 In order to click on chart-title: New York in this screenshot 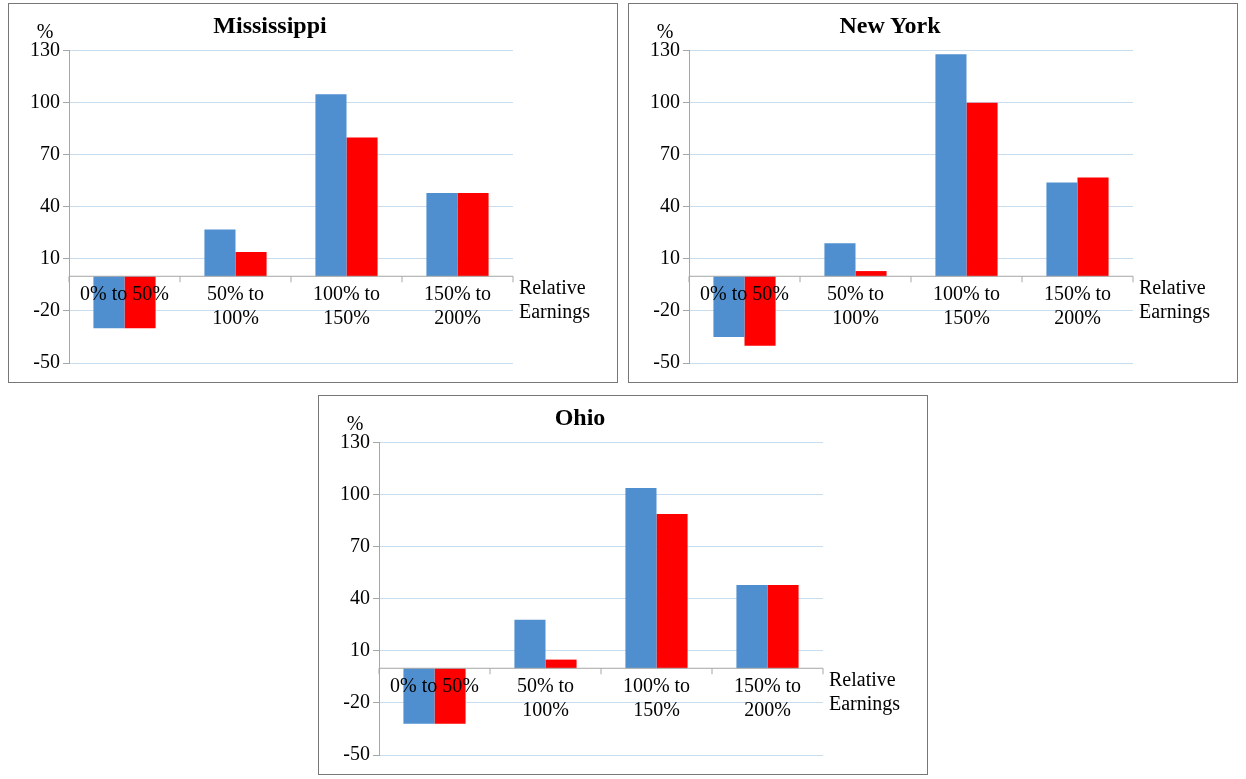, I will do `click(890, 24)`.